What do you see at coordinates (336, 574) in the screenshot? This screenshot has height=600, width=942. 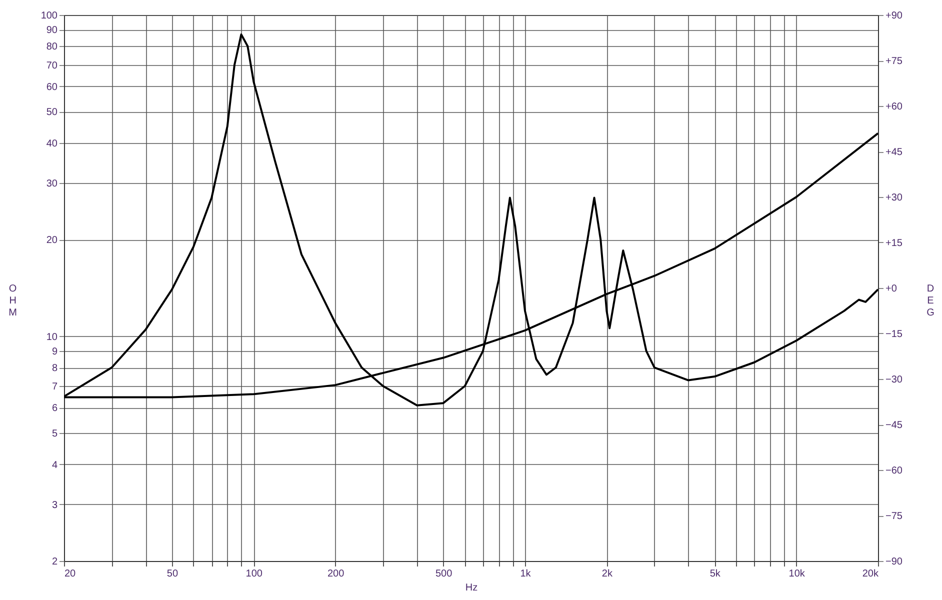 I see `x-tick-label: 200` at bounding box center [336, 574].